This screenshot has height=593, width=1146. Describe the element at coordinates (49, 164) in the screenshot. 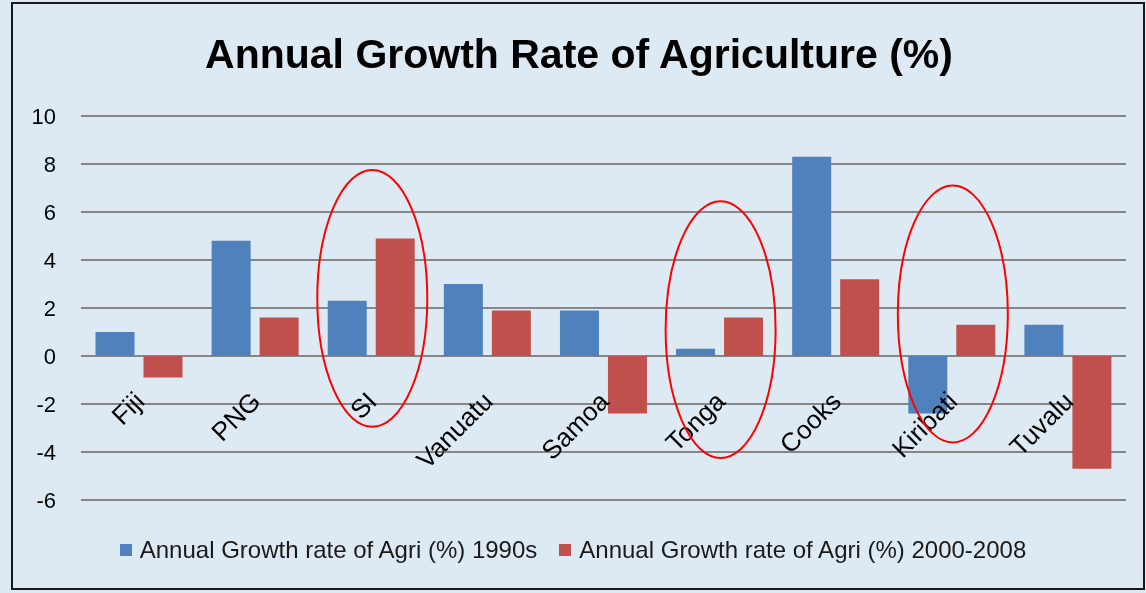

I see `y-tick-label: 8` at that location.